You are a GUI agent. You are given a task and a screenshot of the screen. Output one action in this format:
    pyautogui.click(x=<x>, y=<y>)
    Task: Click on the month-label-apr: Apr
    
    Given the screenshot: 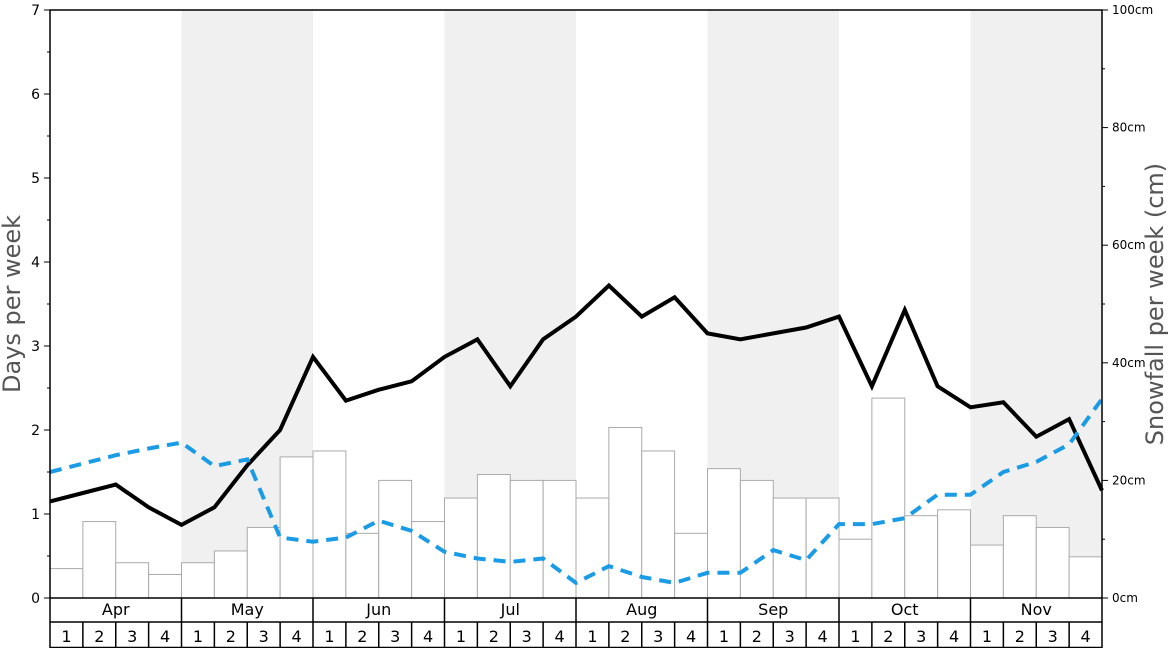 What is the action you would take?
    pyautogui.click(x=116, y=609)
    